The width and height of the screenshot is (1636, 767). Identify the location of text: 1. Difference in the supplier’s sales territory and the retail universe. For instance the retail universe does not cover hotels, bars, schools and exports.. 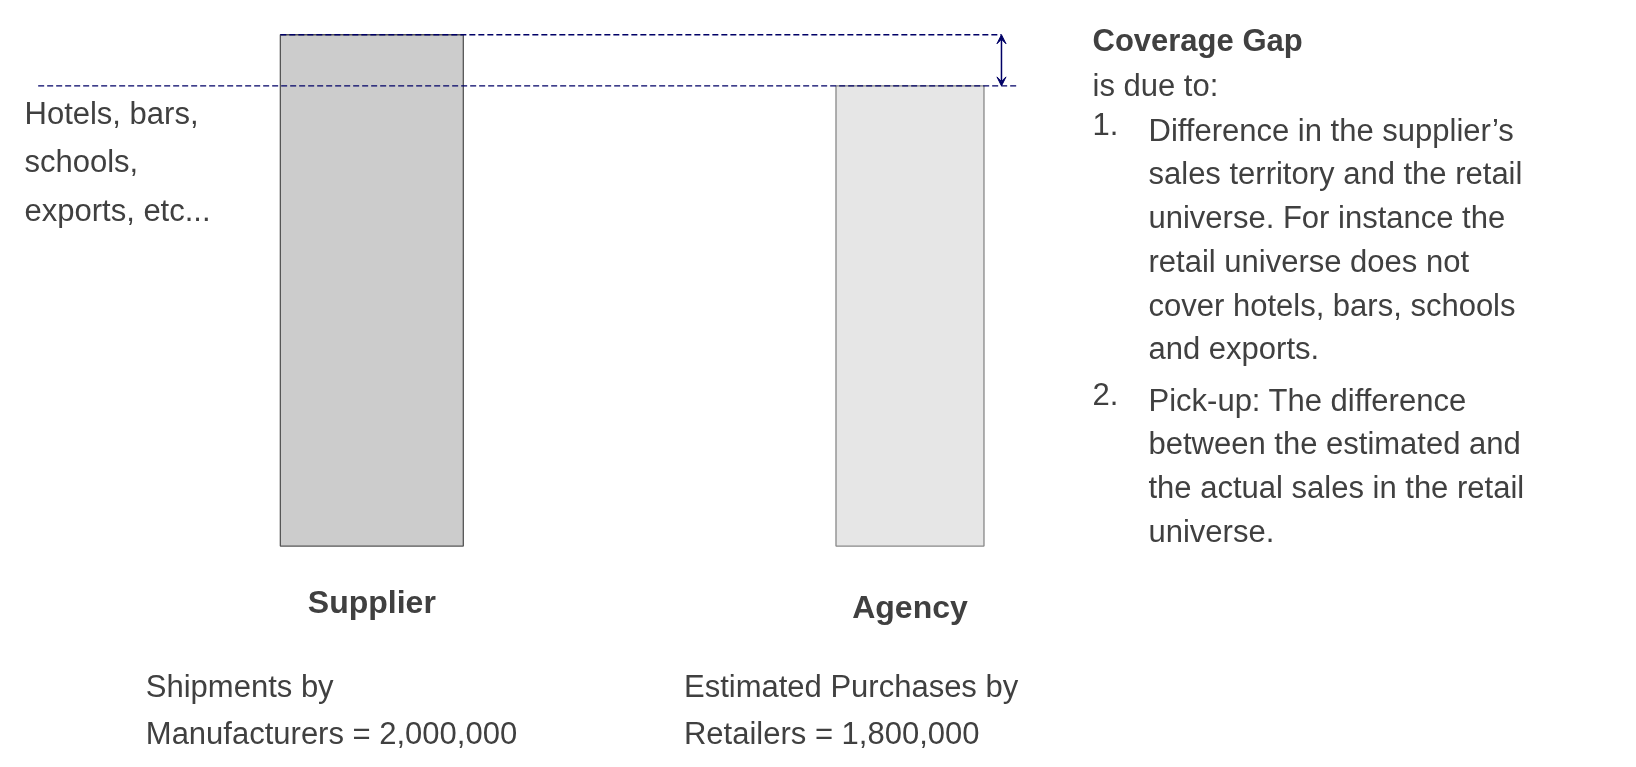
(1307, 236).